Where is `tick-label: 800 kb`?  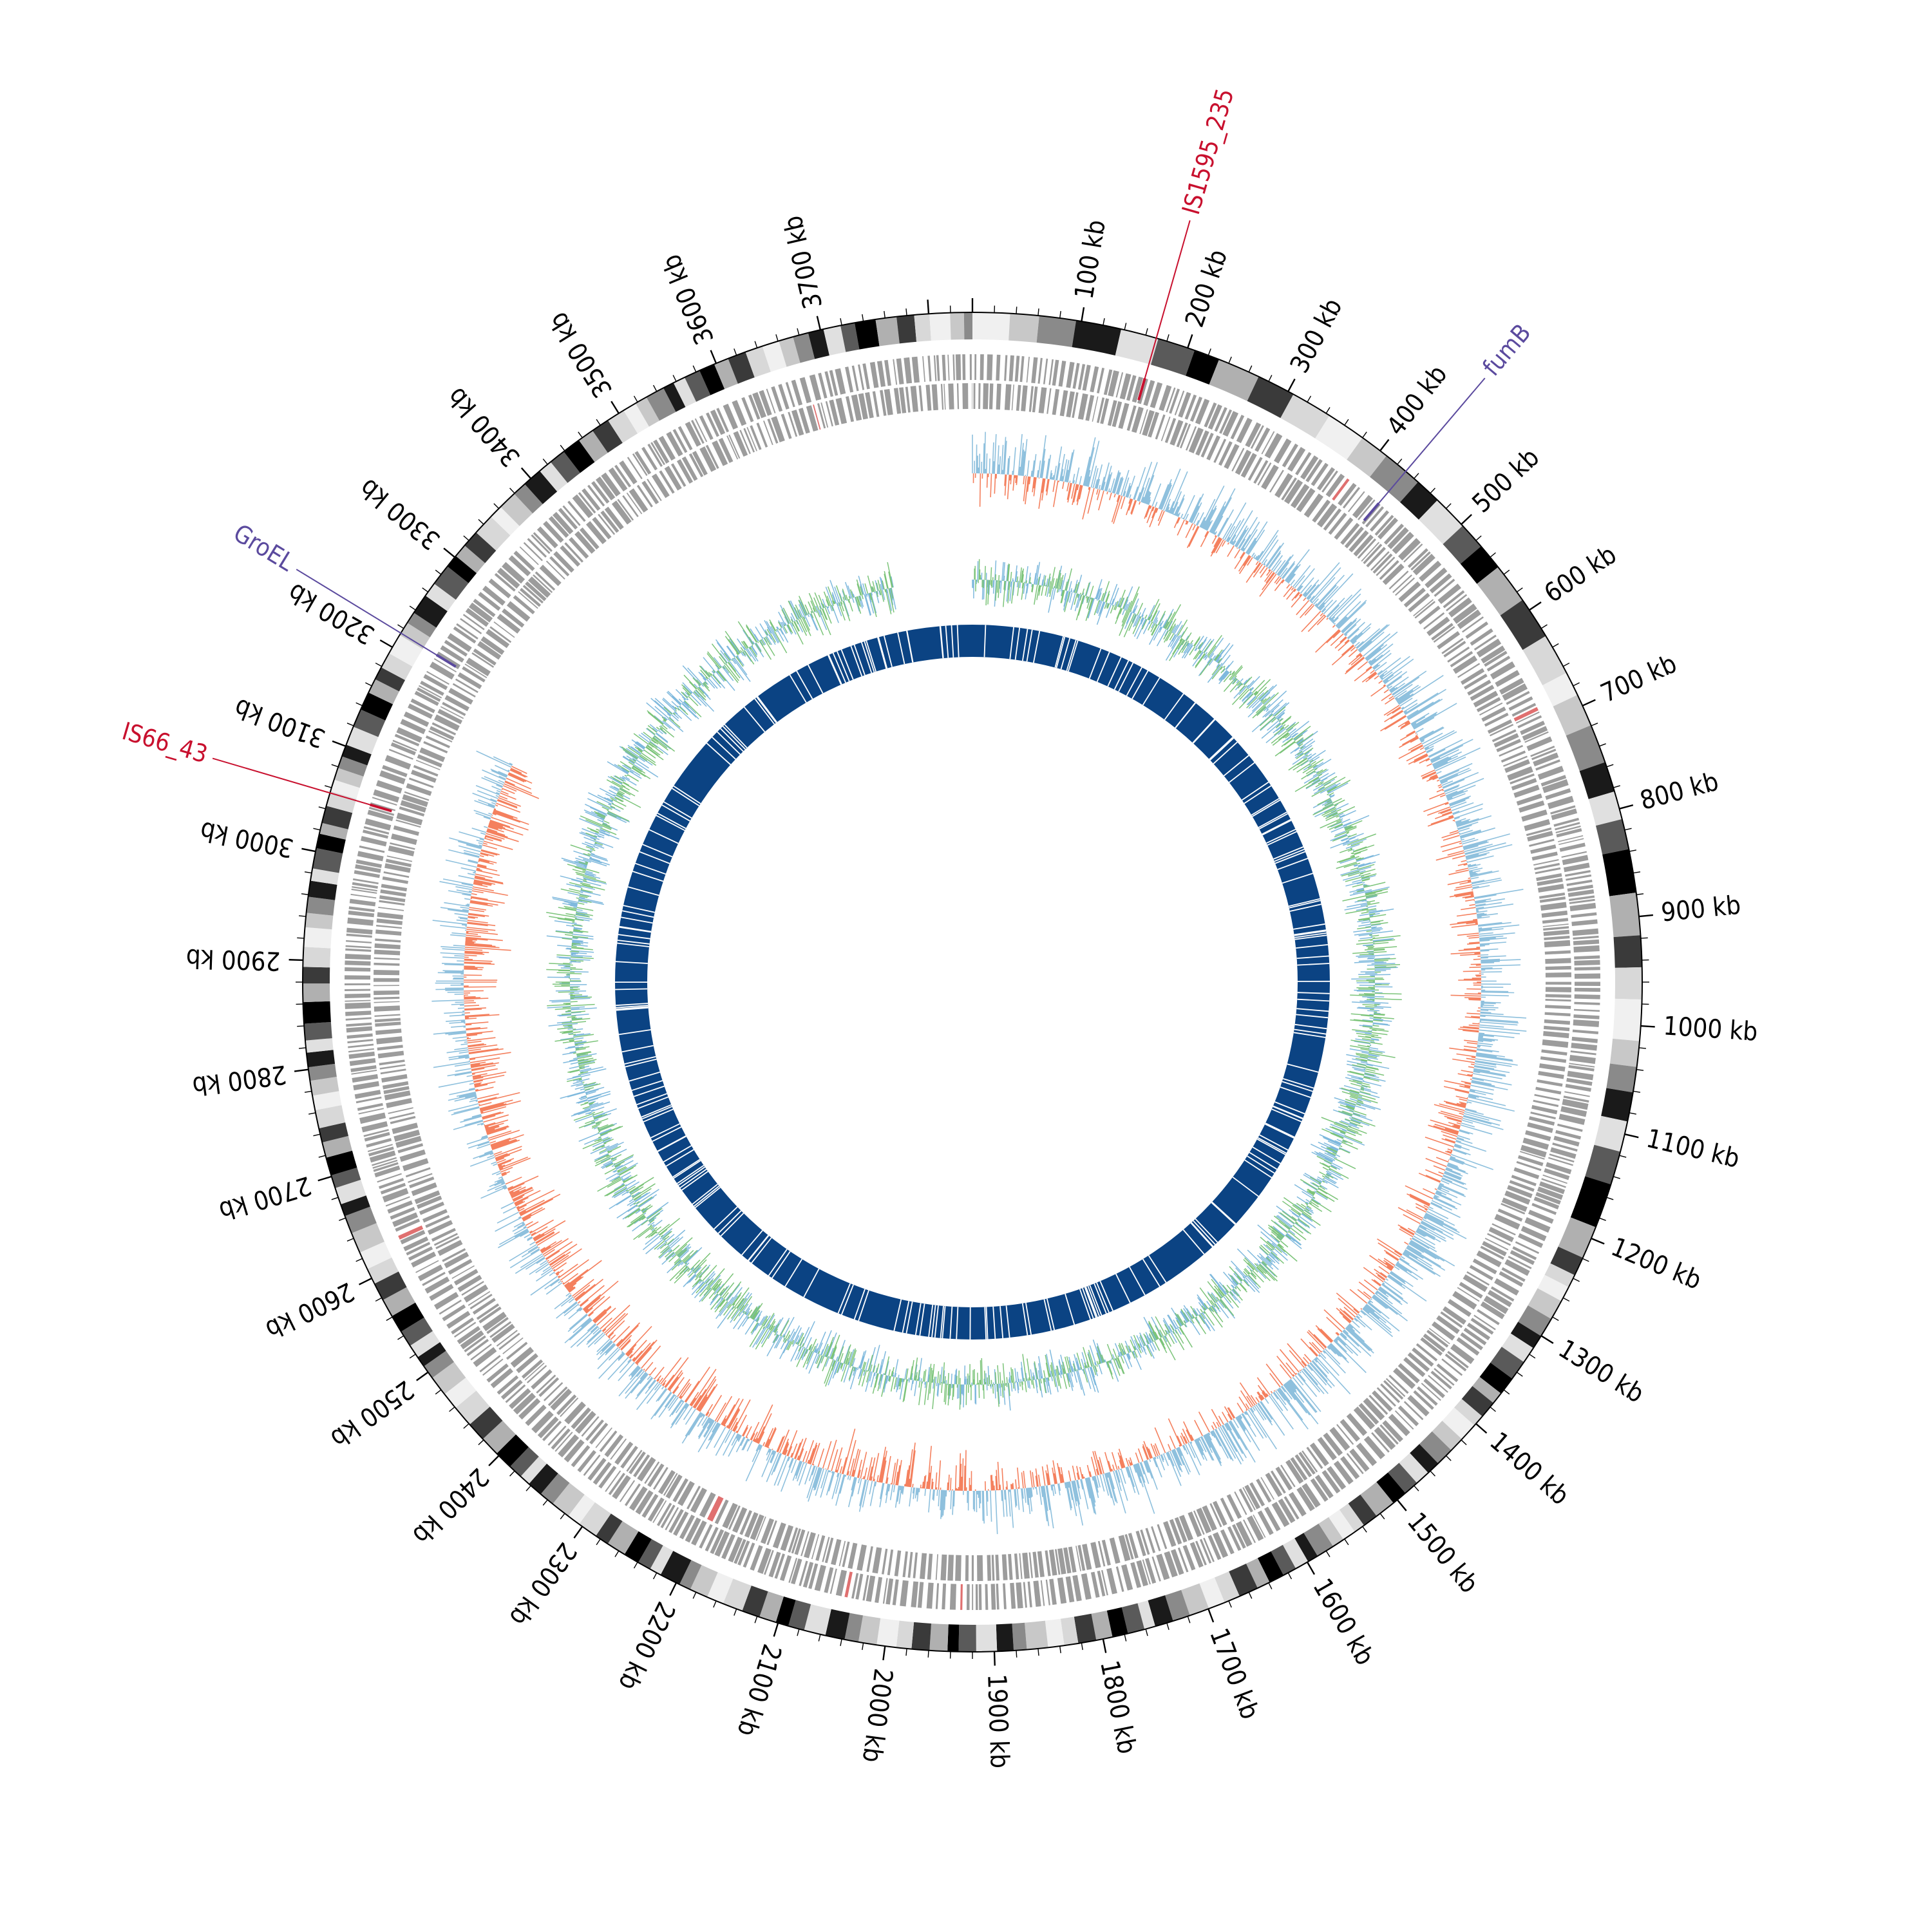 tick-label: 800 kb is located at coordinates (1679, 791).